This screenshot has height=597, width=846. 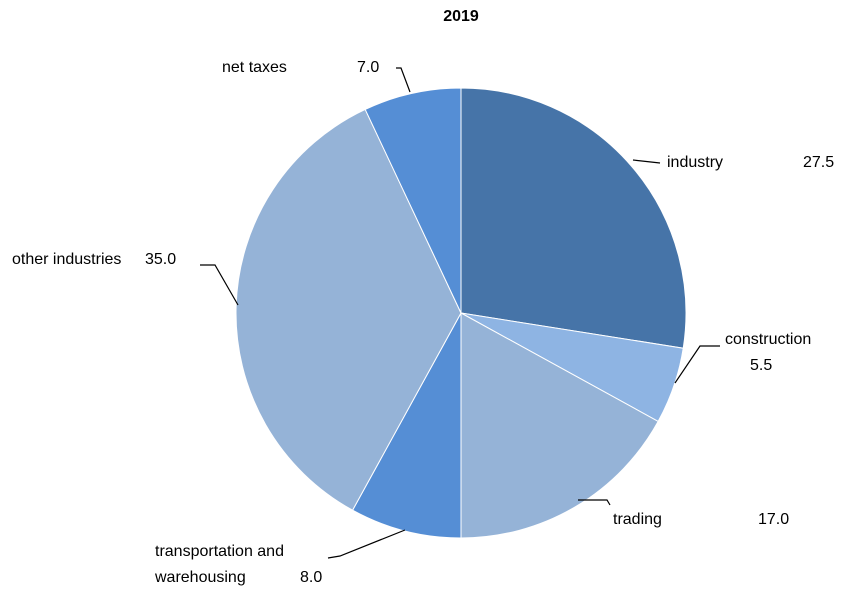 I want to click on slice-label: transportation and warehousing, so click(x=219, y=564).